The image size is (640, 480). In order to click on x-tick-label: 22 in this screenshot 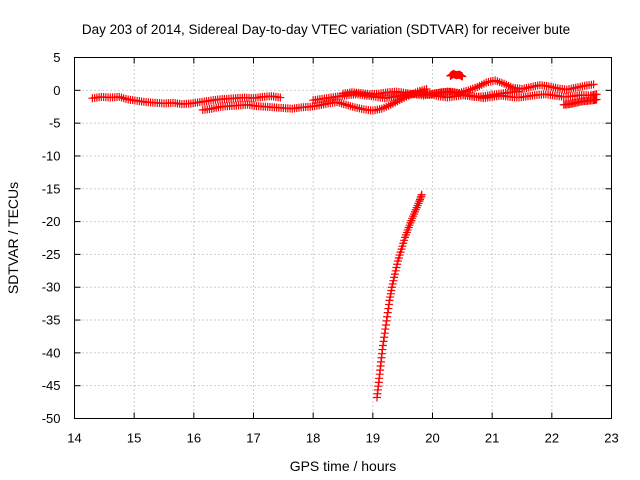, I will do `click(552, 438)`.